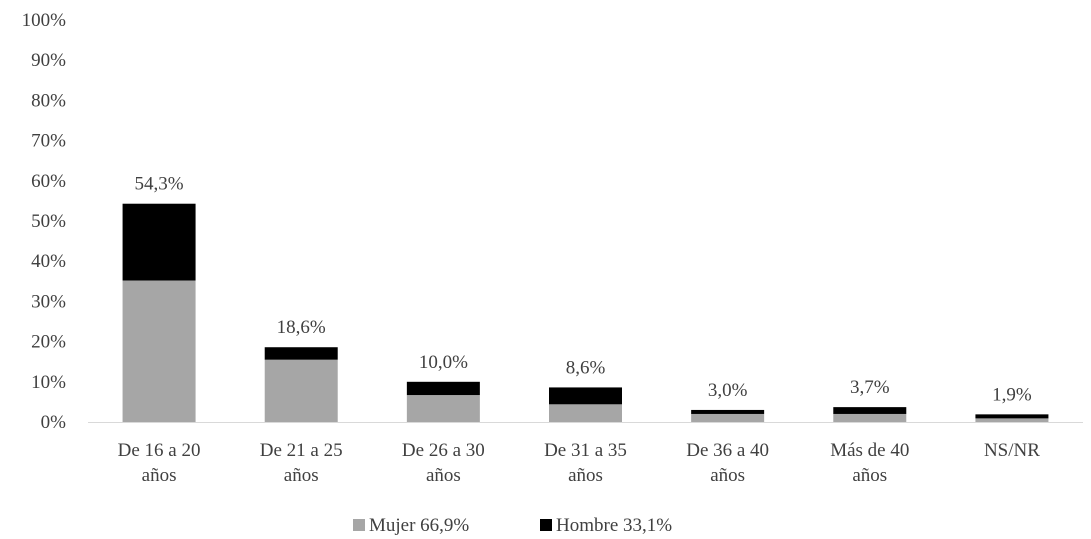  I want to click on y-tick-label: 40%, so click(48, 261).